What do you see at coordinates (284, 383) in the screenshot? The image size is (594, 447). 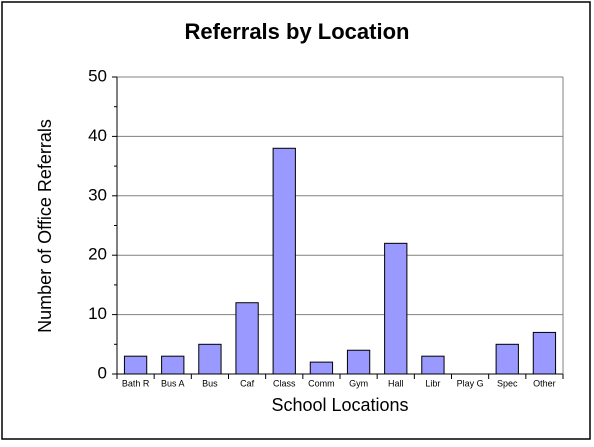 I see `x-tick-label: Class` at bounding box center [284, 383].